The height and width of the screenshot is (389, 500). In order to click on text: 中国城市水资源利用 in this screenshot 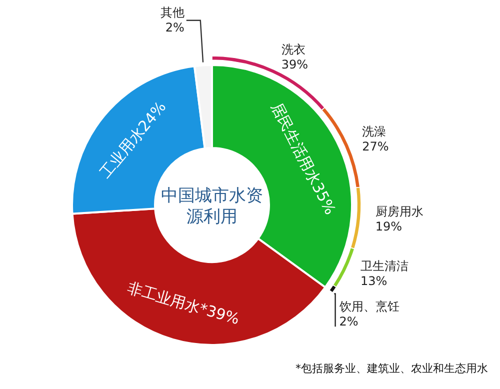, I will do `click(212, 206)`.